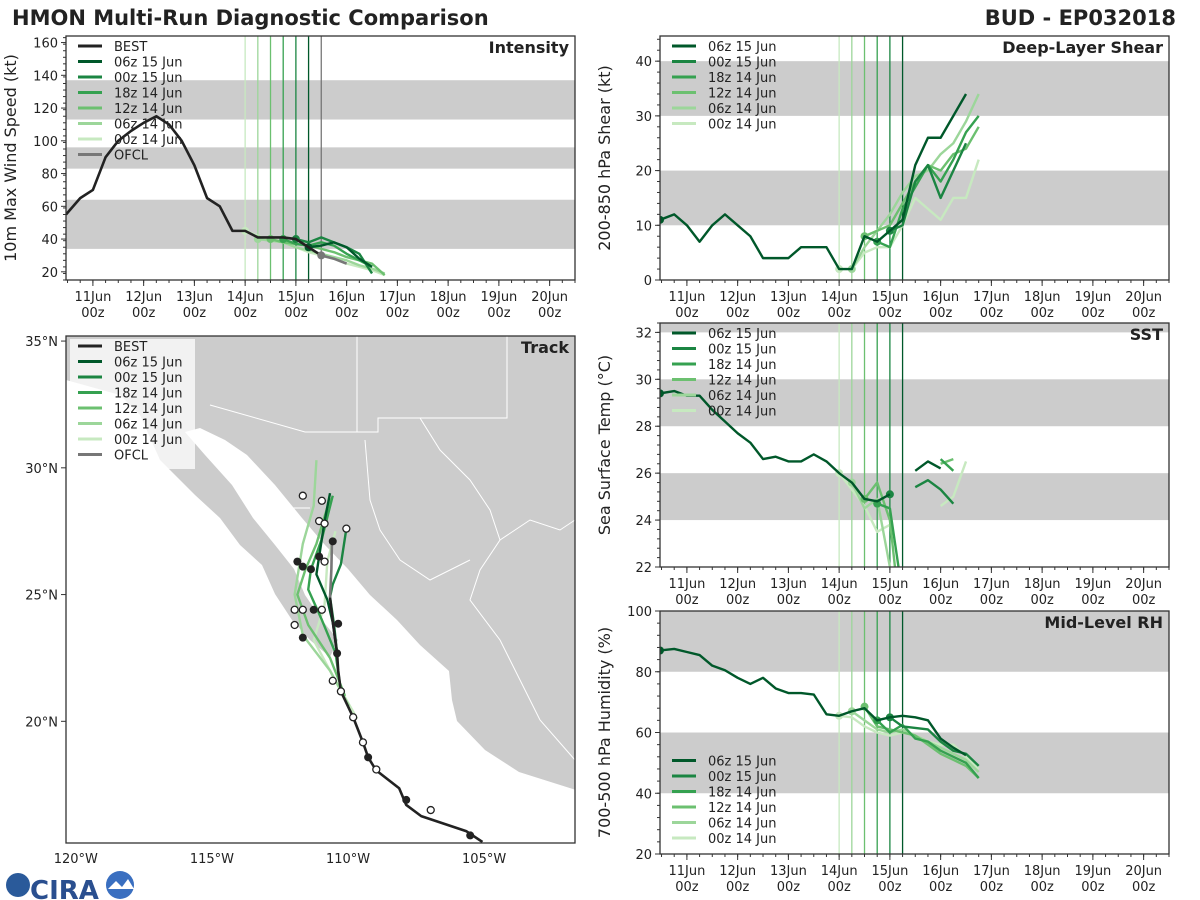  Describe the element at coordinates (643, 474) in the screenshot. I see `y-tick-label: 26` at that location.